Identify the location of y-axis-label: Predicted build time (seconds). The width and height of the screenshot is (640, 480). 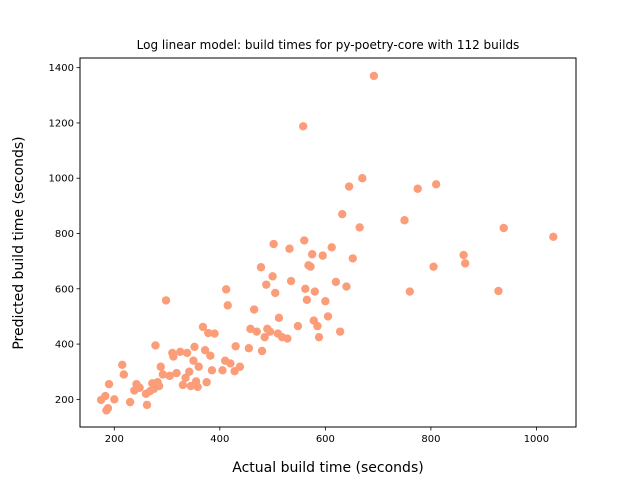
(19, 242).